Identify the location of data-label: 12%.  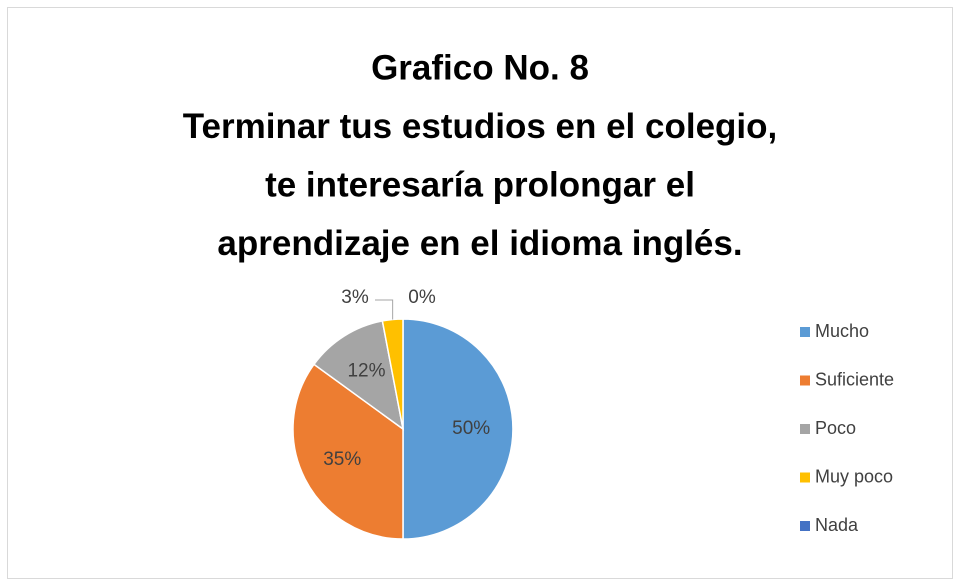
(366, 370).